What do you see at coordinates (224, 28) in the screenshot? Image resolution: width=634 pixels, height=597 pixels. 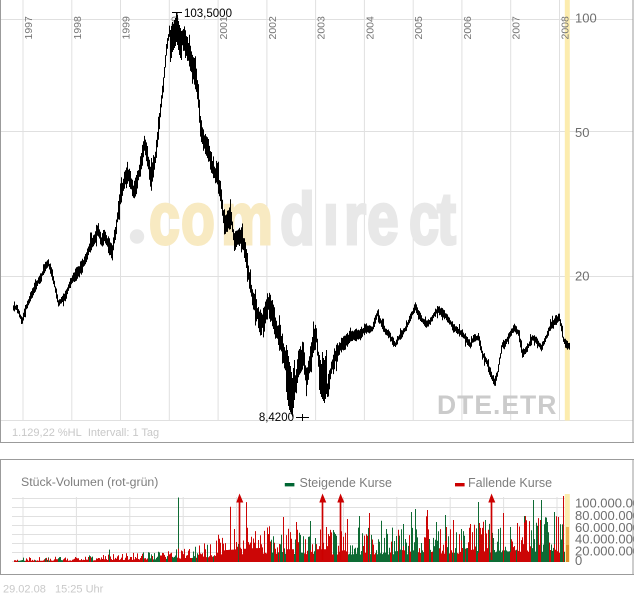 I see `svg-text: 2001` at bounding box center [224, 28].